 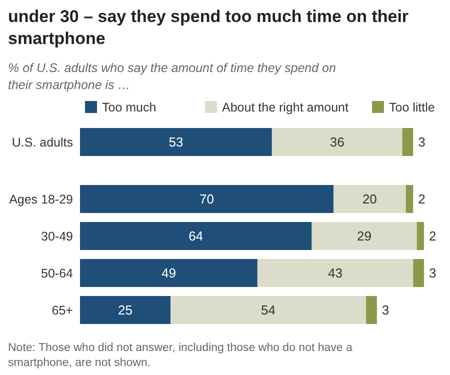 I want to click on data-label: 29, so click(x=364, y=236).